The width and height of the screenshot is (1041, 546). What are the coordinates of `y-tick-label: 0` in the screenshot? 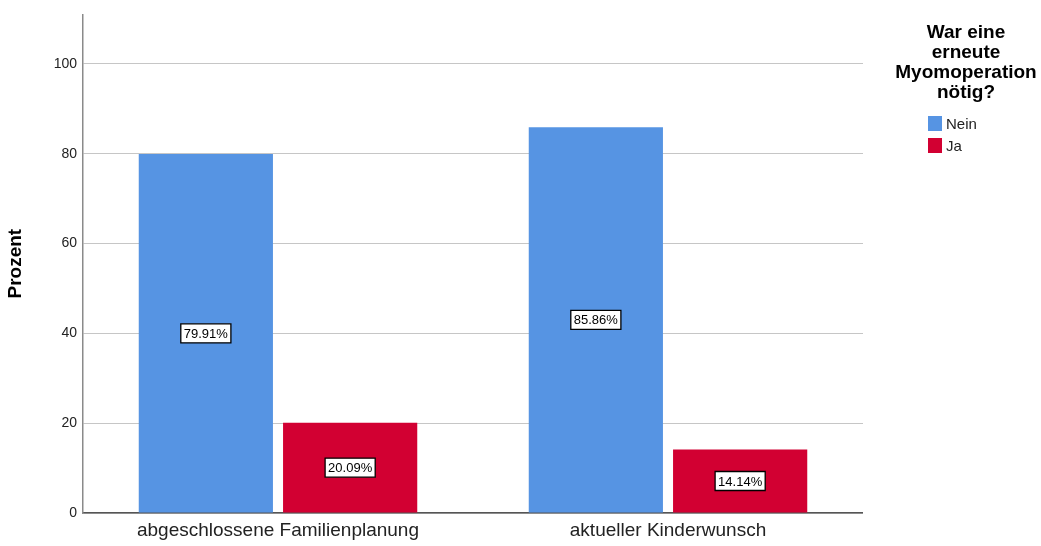 It's located at (73, 511).